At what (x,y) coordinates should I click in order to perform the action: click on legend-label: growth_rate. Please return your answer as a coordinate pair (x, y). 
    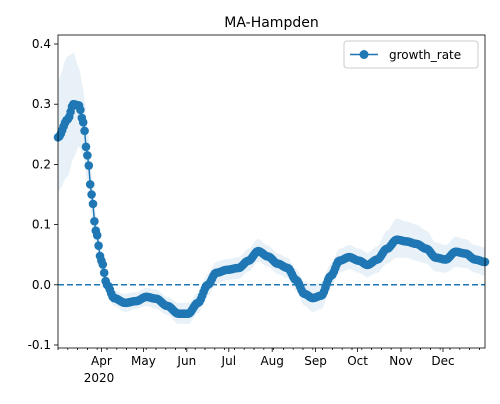
    Looking at the image, I should click on (425, 55).